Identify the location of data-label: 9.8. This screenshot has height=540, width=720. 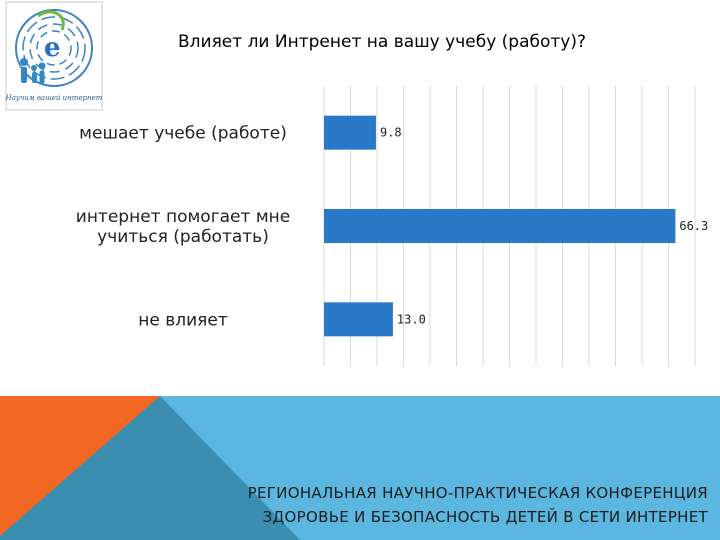
(391, 133).